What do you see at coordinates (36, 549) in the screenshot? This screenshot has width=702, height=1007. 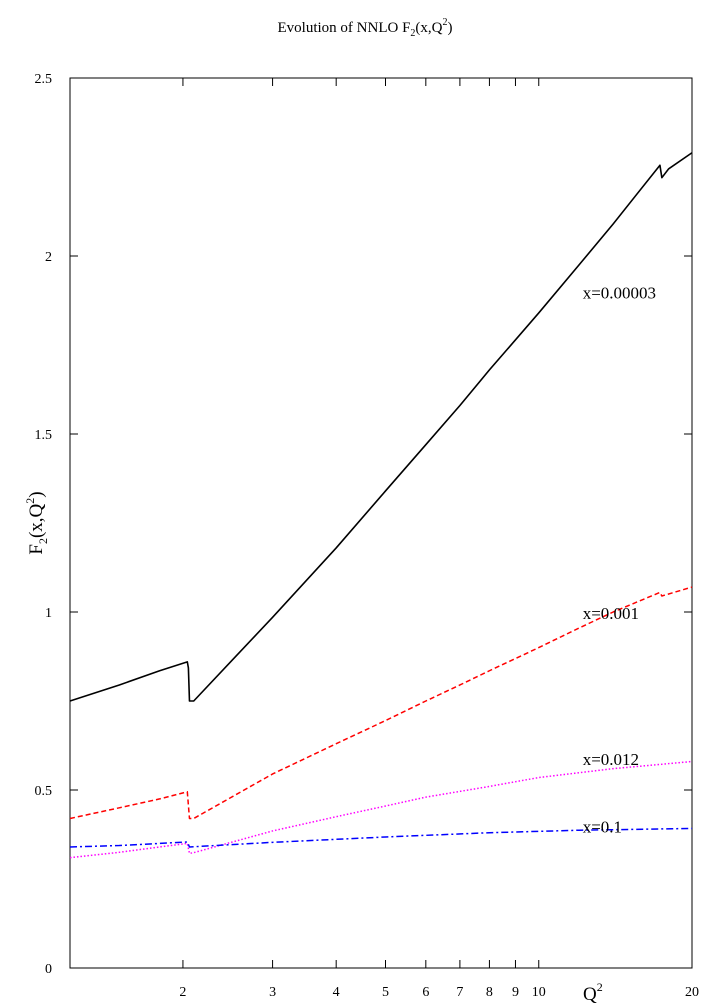 I see `y-axis-label-main: F` at bounding box center [36, 549].